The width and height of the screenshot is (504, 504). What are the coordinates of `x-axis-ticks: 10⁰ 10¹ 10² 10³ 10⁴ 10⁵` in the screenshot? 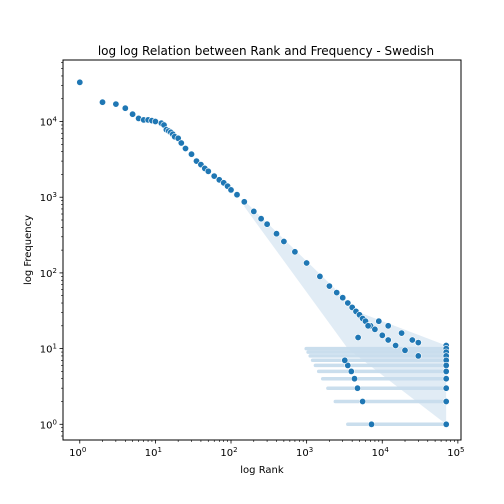 It's located at (266, 449).